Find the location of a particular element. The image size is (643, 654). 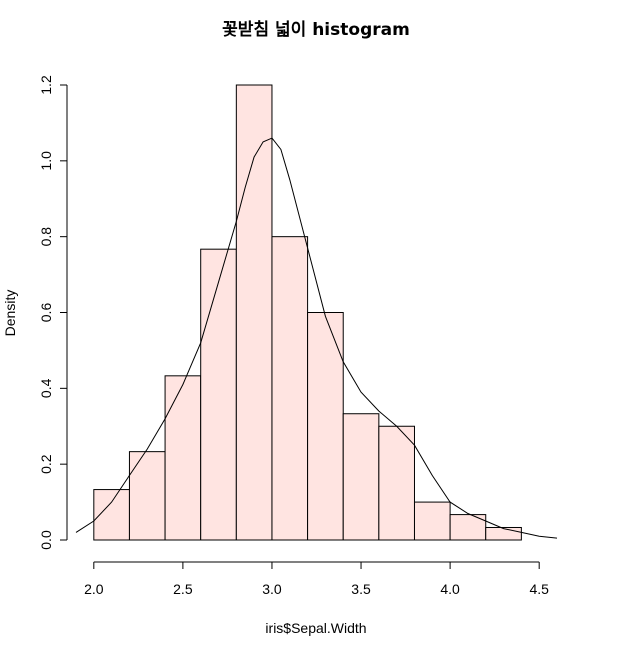

x-axis-label: iris$Sepal.Width is located at coordinates (315, 628).